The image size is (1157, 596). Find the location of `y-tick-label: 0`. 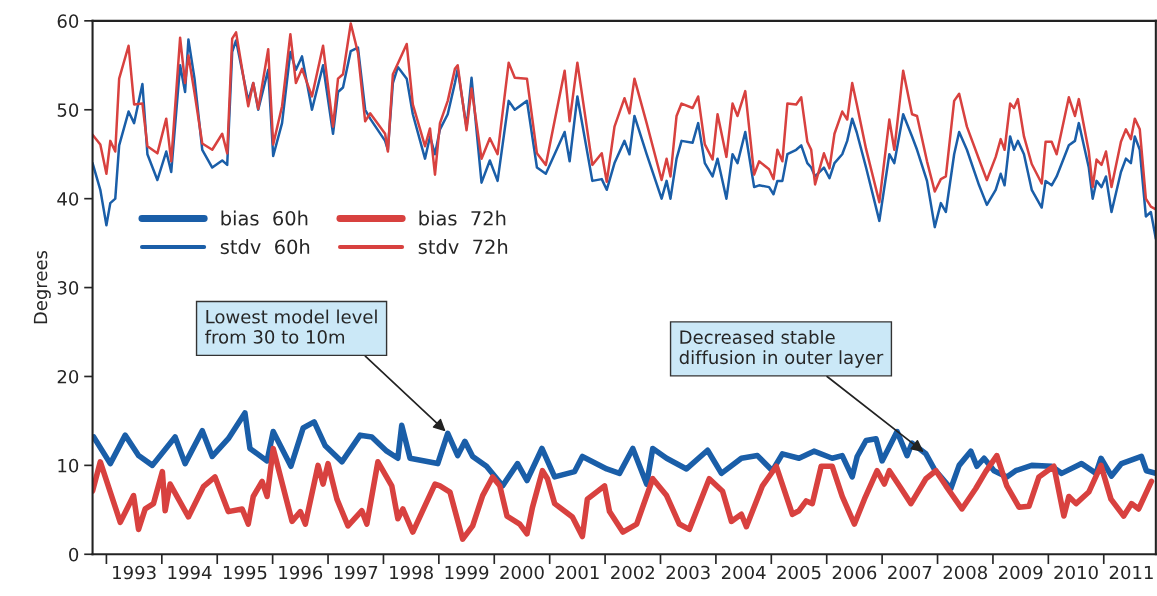

y-tick-label: 0 is located at coordinates (74, 554).